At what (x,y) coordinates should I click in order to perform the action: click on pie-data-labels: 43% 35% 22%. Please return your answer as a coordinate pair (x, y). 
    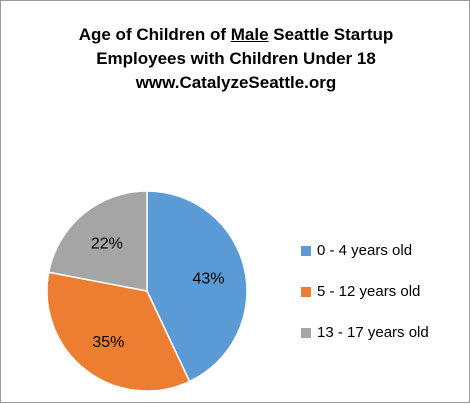
    Looking at the image, I should click on (158, 292).